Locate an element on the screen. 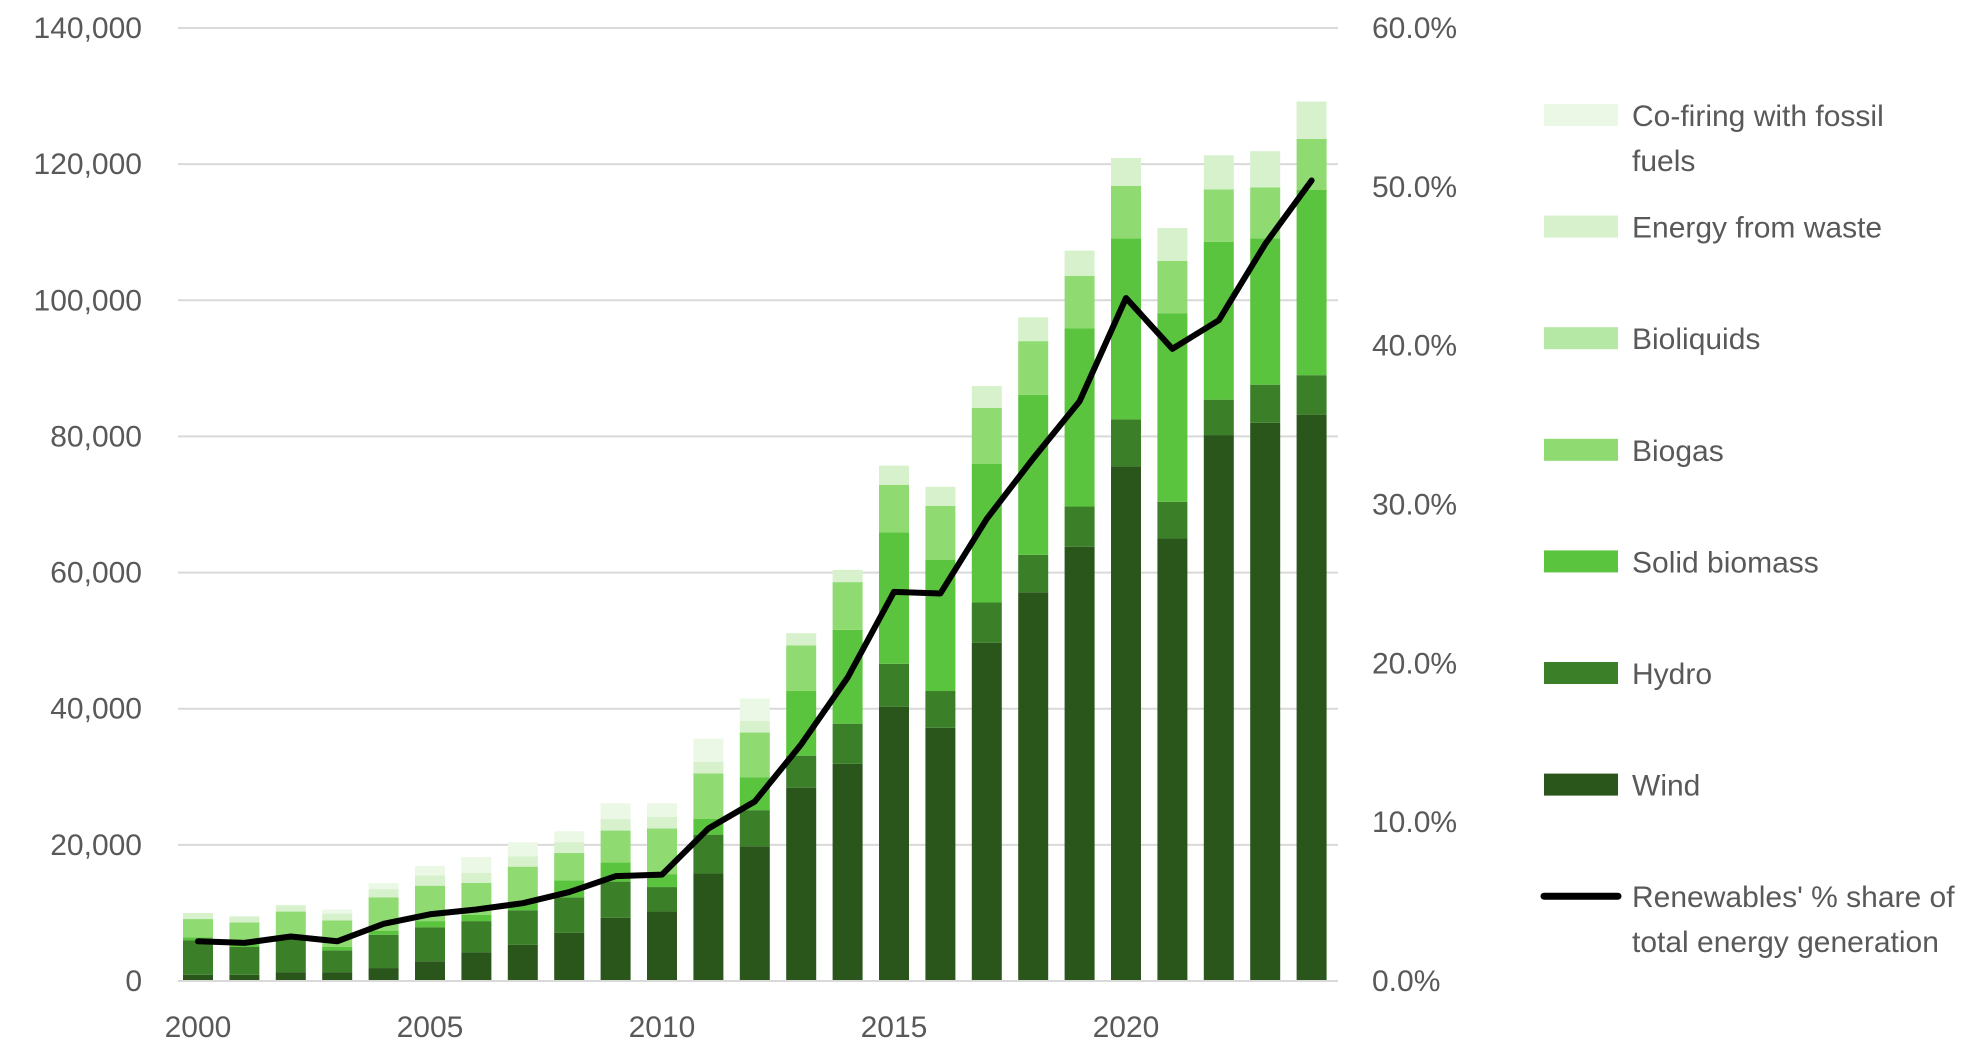 Image resolution: width=1975 pixels, height=1048 pixels. y-tick-label: 80,000 is located at coordinates (96, 436).